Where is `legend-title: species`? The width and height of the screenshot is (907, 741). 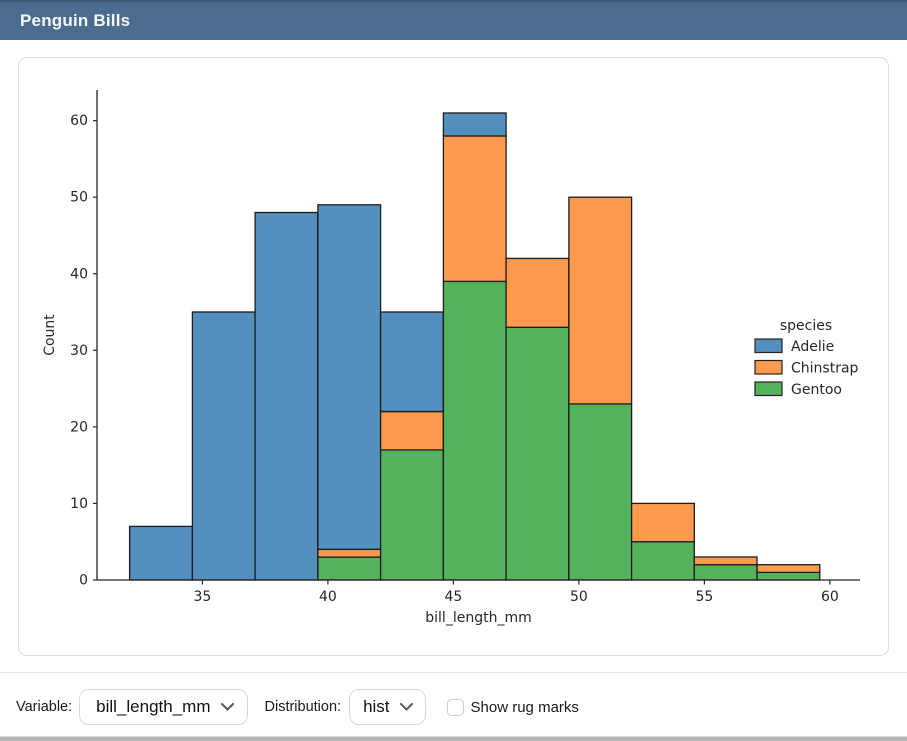
legend-title: species is located at coordinates (806, 326).